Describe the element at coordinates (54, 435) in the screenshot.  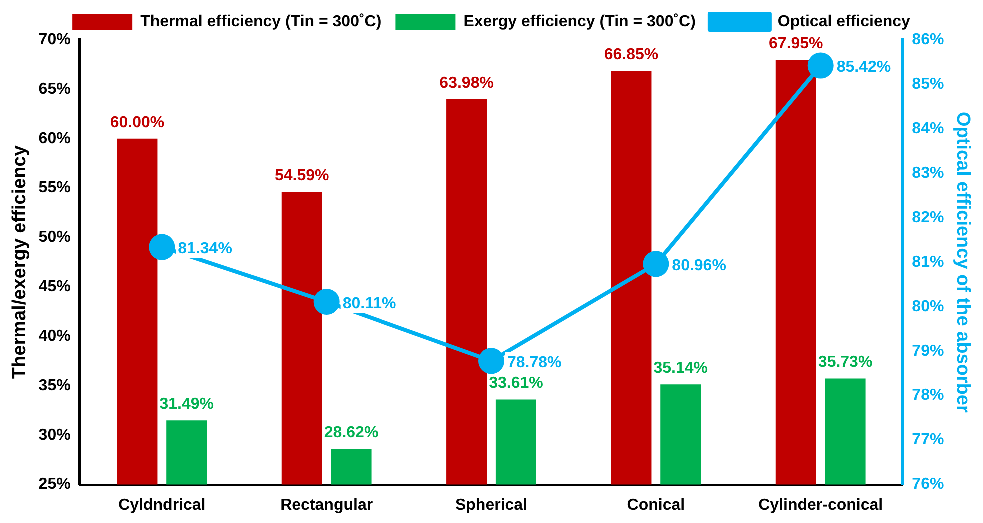
I see `y-tick-label: 30%` at that location.